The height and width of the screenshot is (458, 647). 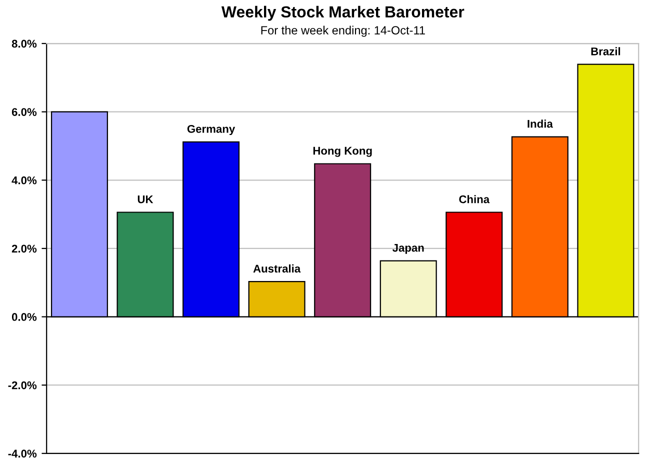 I want to click on x-tick-label: China, so click(x=474, y=199).